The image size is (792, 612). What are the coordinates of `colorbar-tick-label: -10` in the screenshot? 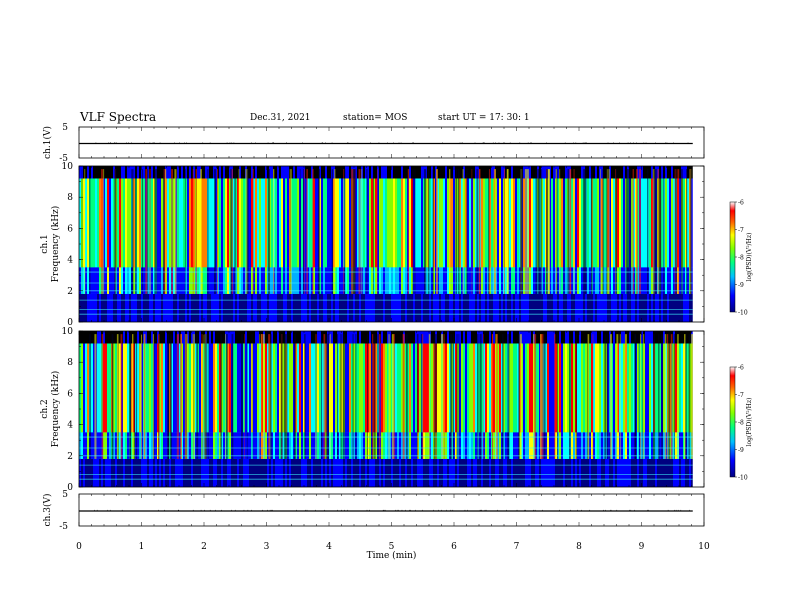 It's located at (743, 478).